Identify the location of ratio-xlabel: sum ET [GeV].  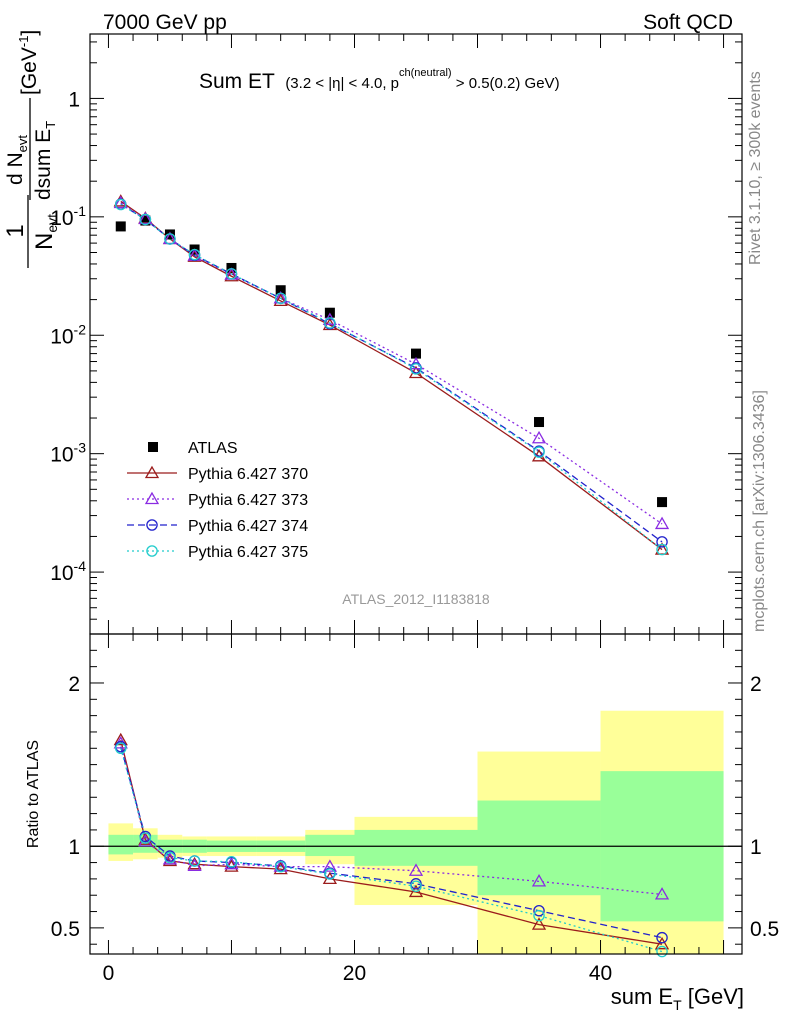
(677, 998).